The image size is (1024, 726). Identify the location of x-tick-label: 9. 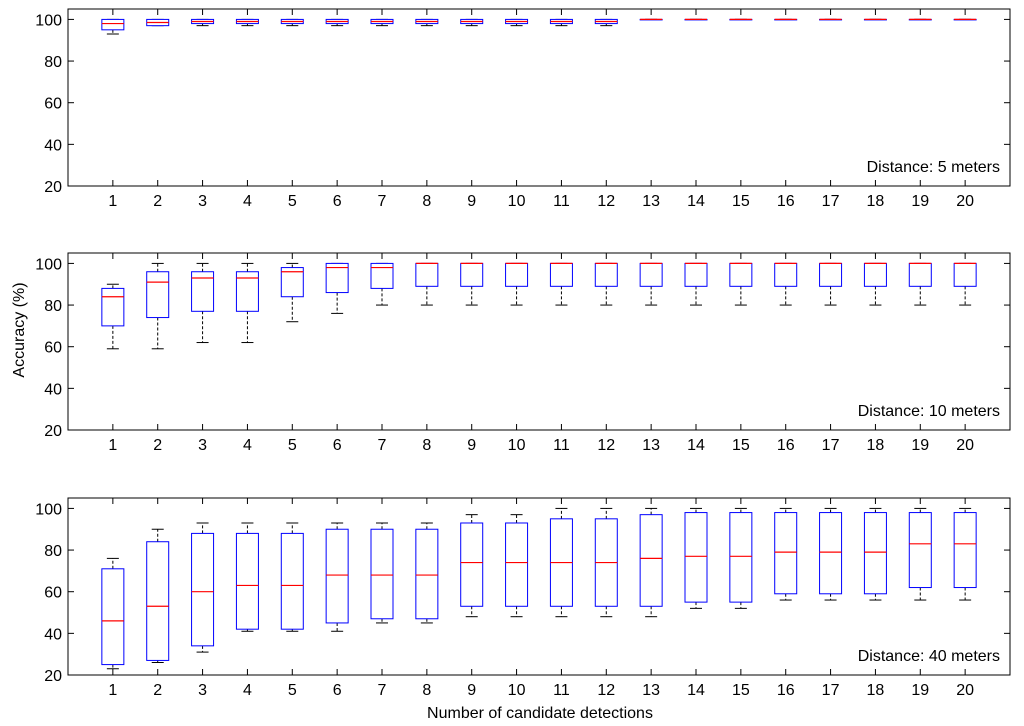
(471, 201).